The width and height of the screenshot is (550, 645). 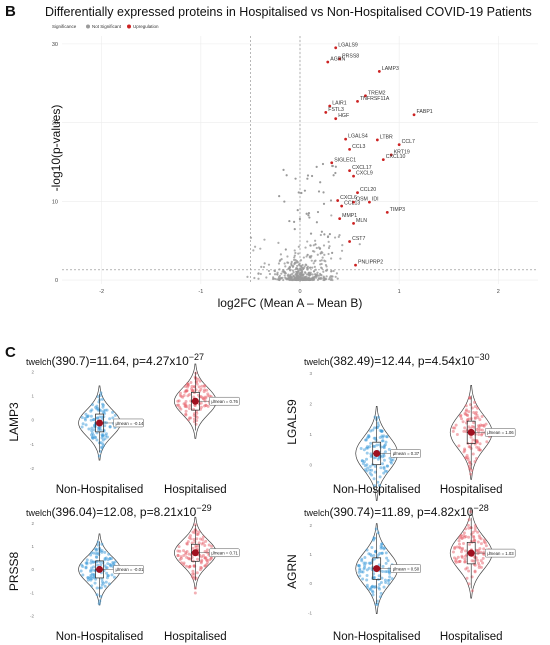 I want to click on x-tick-label: -1, so click(x=200, y=292).